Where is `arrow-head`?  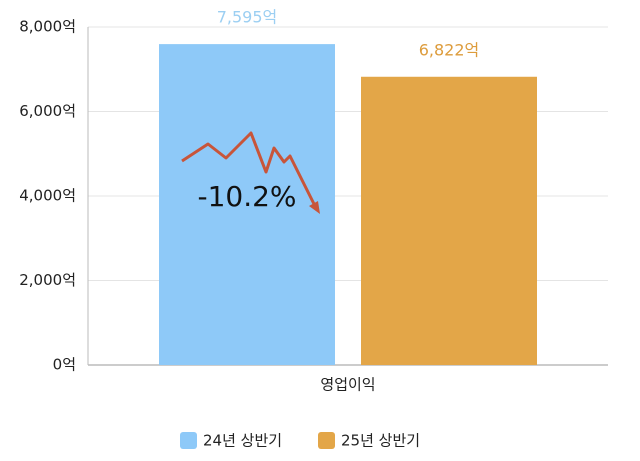 arrow-head is located at coordinates (314, 207).